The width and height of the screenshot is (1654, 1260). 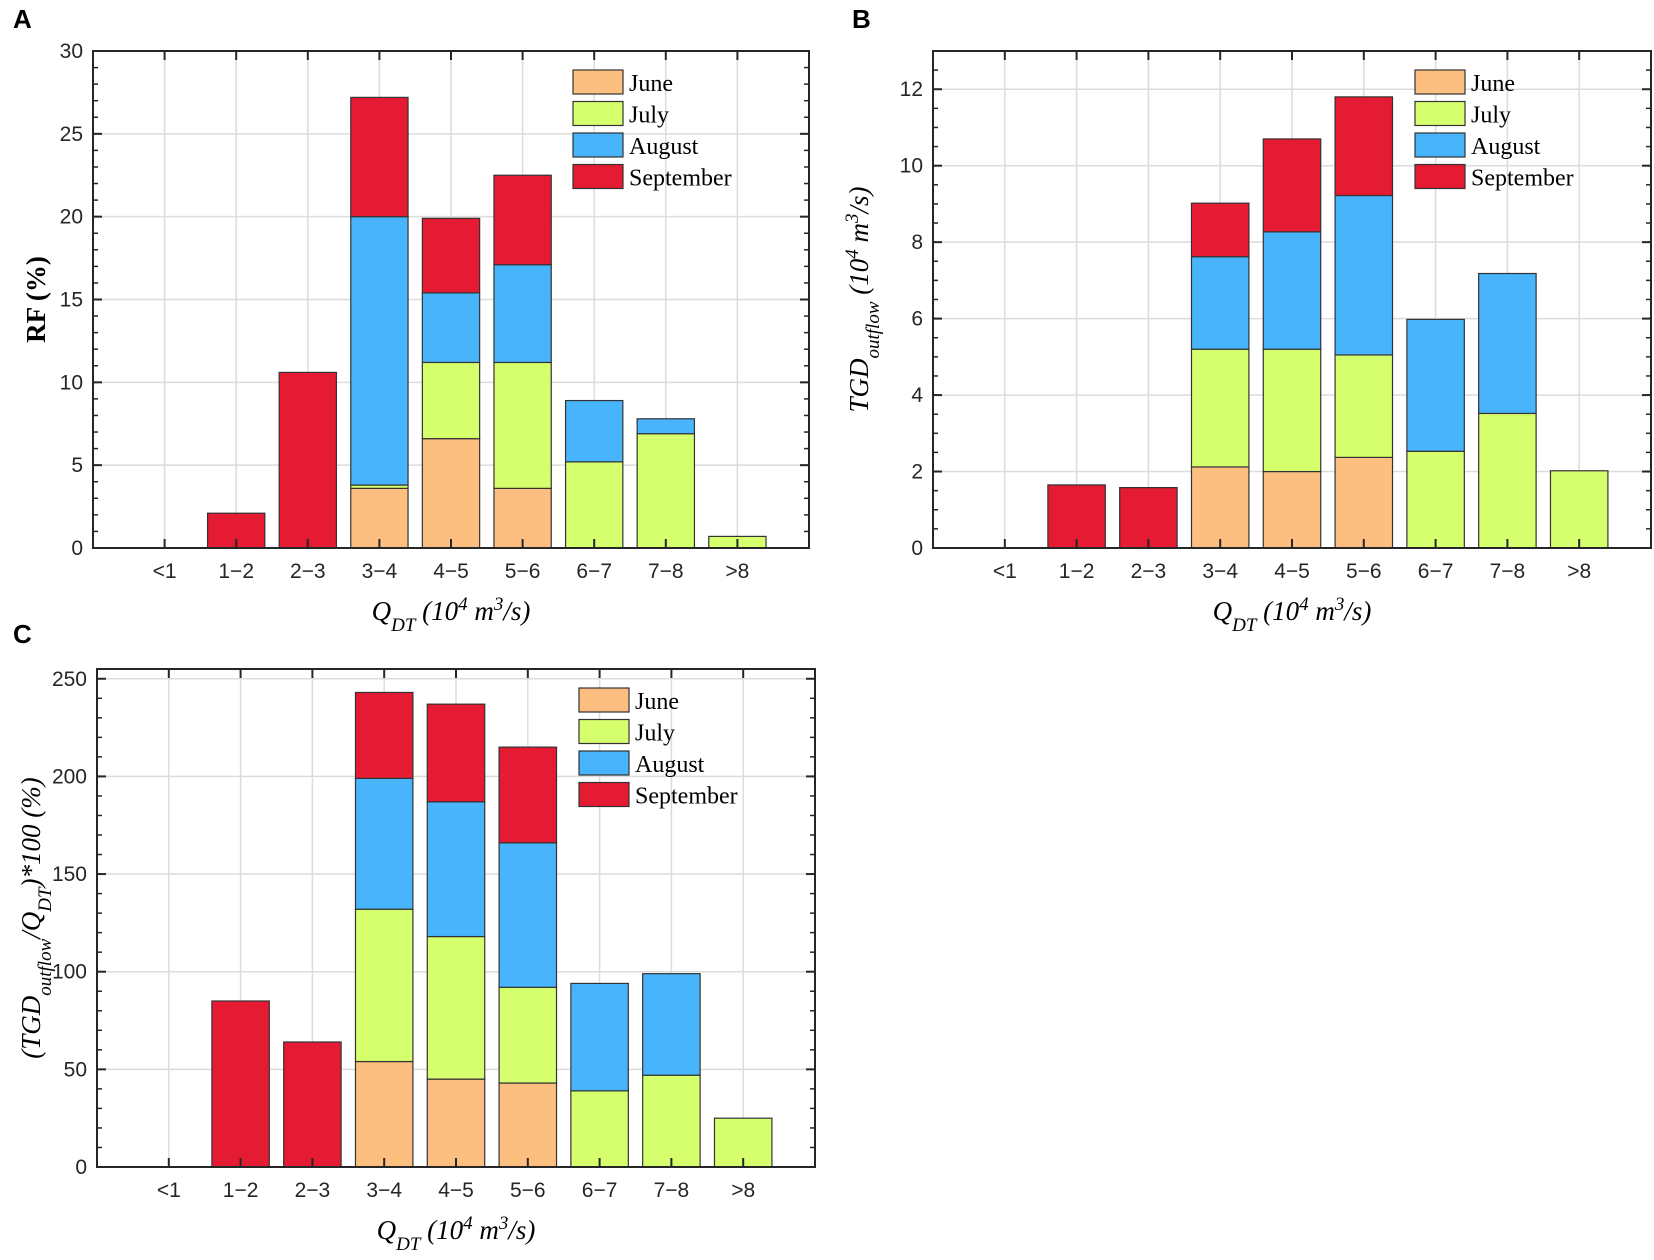 I want to click on label-part: 3, so click(x=503, y=1223).